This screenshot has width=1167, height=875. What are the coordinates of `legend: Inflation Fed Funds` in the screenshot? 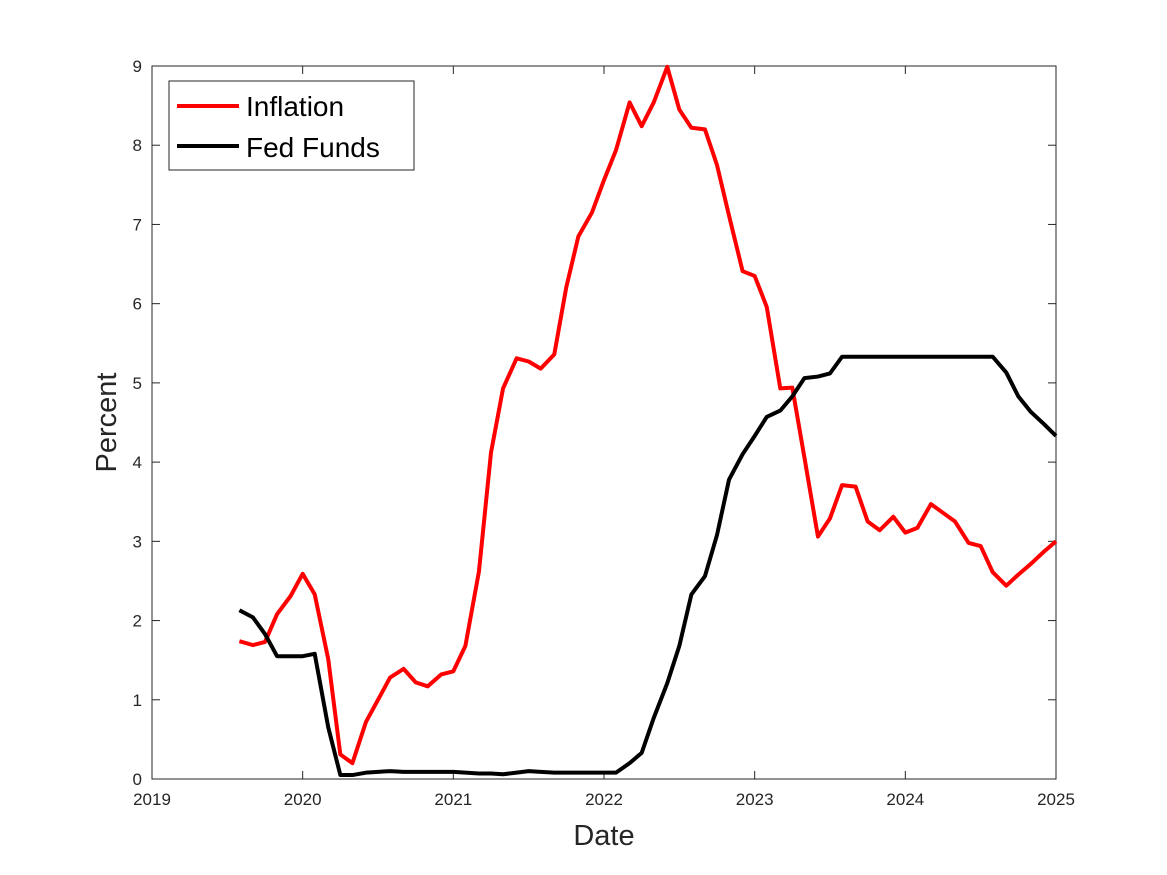 It's located at (291, 125).